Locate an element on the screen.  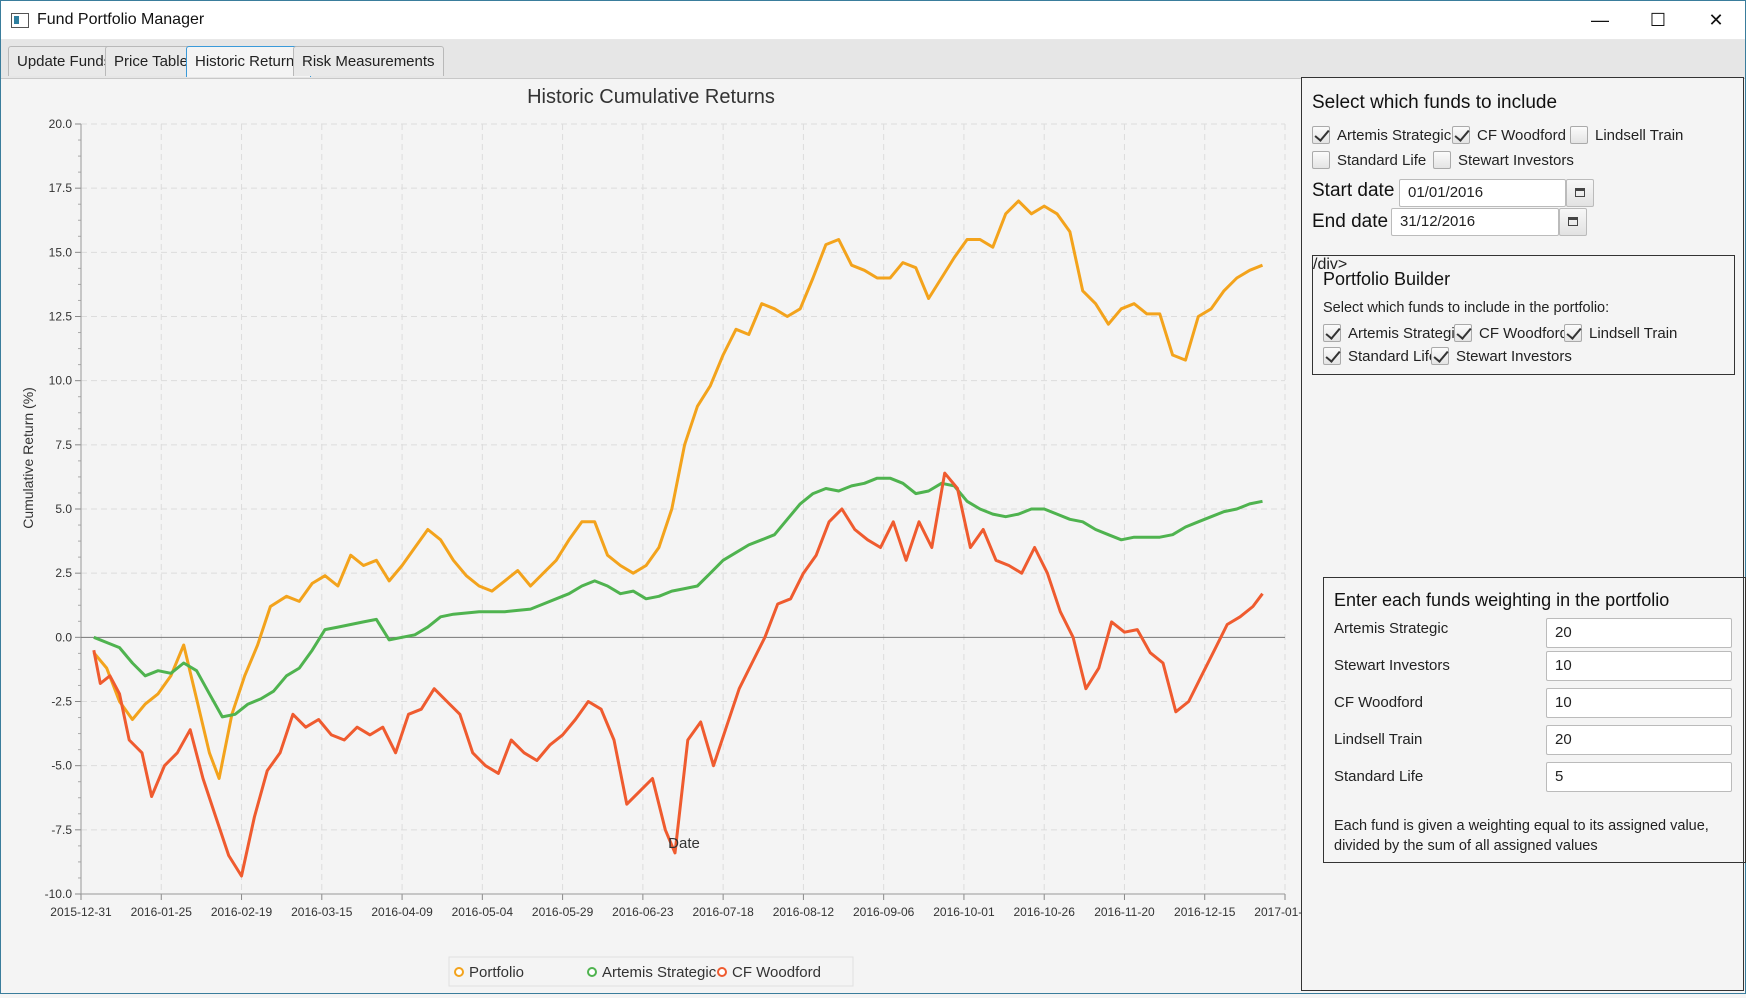
tab-historic-returns: Historic Returns is located at coordinates (248, 61).